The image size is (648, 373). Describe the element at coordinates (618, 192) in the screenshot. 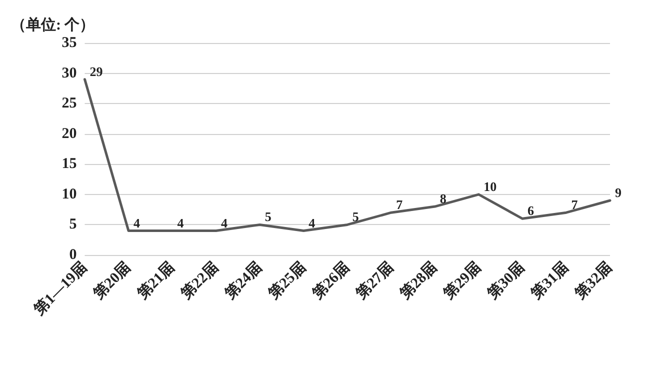

I see `data-label: 9` at that location.